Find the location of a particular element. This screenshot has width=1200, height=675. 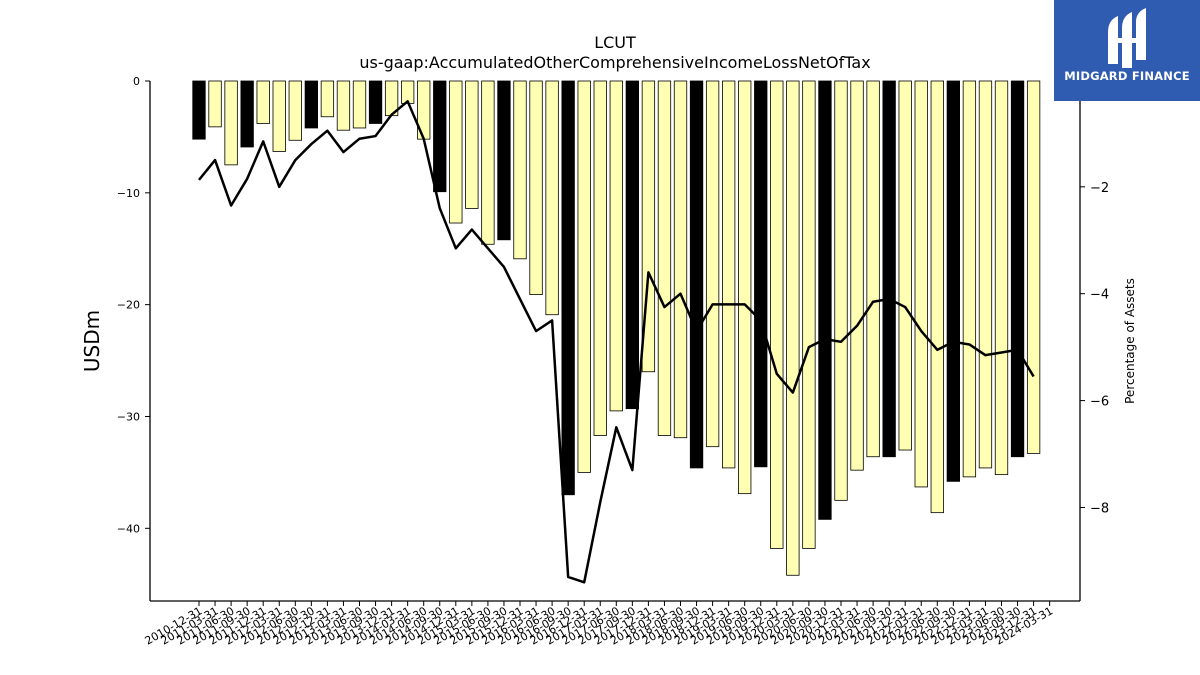

y-tick-label: 0 is located at coordinates (136, 81).